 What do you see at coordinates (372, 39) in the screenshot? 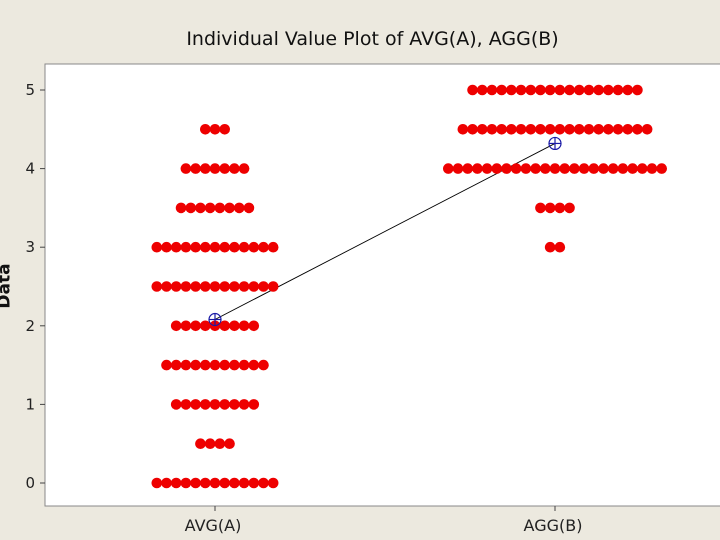
I see `chart-title: Individual Value Plot of AVG(A), AGG(B)` at bounding box center [372, 39].